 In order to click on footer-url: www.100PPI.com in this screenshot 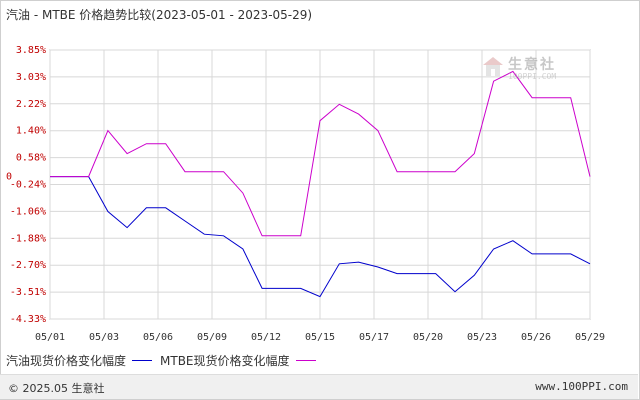, I will do `click(581, 386)`.